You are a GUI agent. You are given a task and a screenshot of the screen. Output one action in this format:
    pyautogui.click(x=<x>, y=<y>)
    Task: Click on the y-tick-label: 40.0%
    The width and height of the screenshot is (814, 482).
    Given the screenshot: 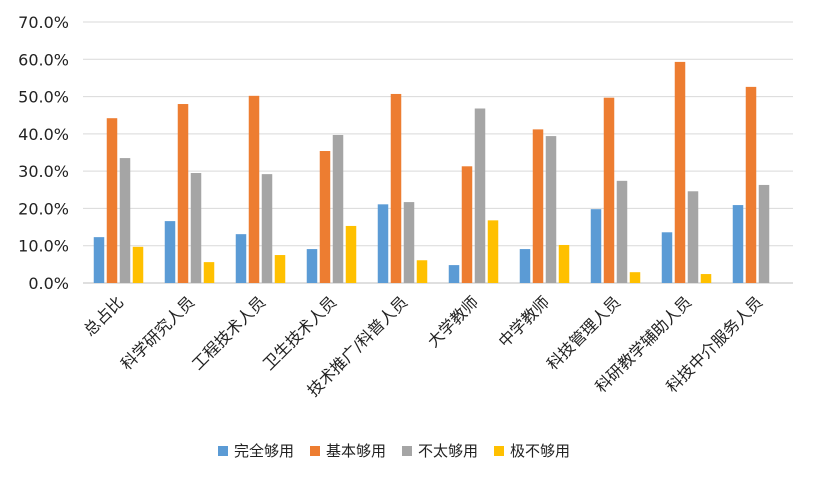 What is the action you would take?
    pyautogui.click(x=43, y=134)
    